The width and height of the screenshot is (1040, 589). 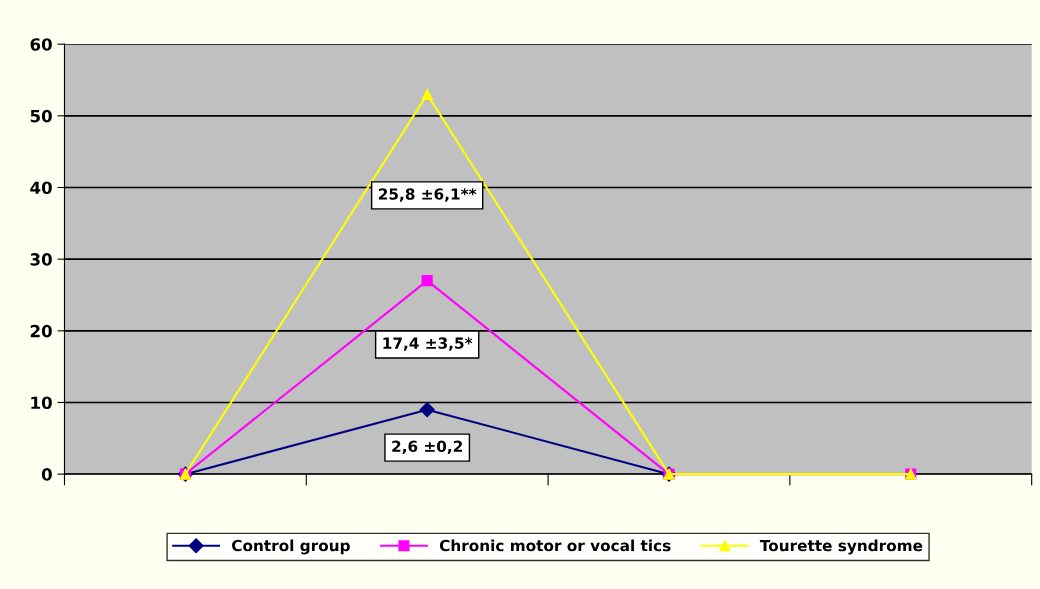 I want to click on annotation: 2,6 ±0,2, so click(x=427, y=447).